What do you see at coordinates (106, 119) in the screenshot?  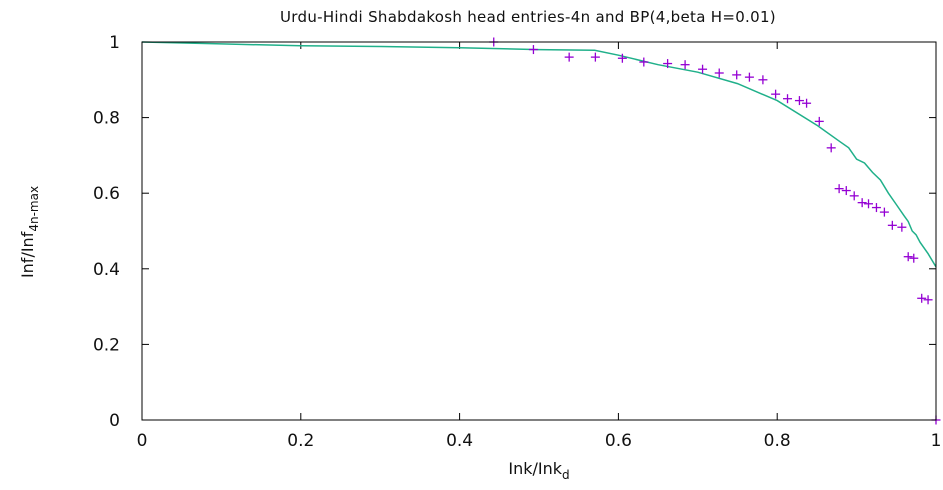 I see `y-tick-label: 0.8` at bounding box center [106, 119].